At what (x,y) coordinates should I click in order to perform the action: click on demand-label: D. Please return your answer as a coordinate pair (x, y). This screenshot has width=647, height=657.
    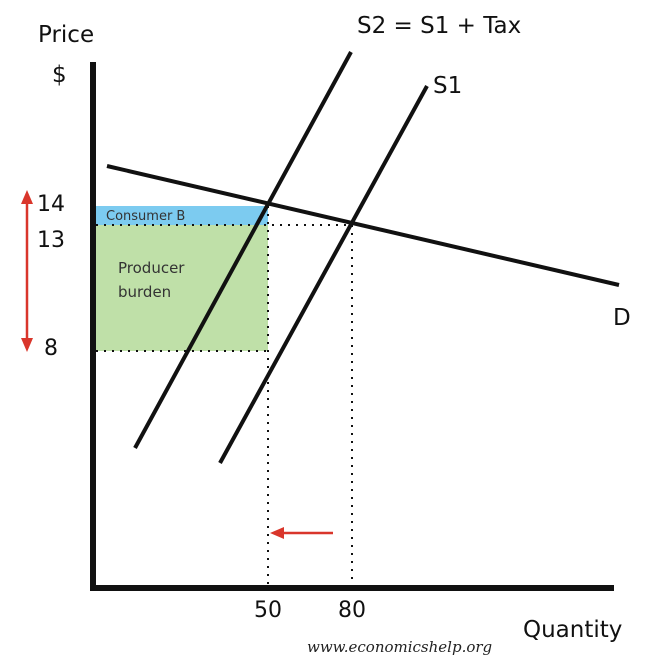
    Looking at the image, I should click on (622, 318).